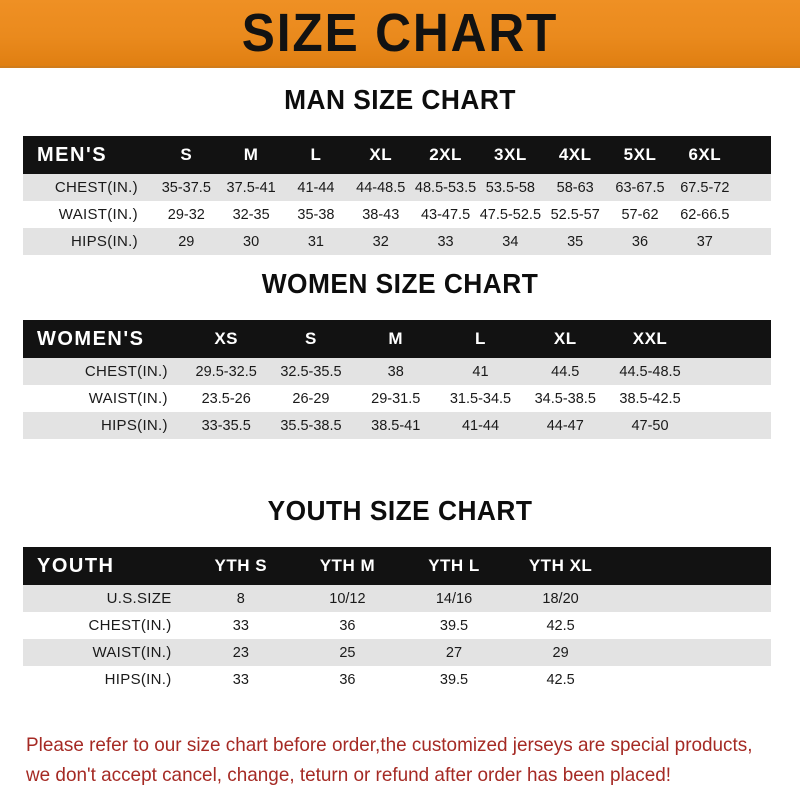 This screenshot has width=800, height=800. I want to click on measurement-cell: 41, so click(480, 371).